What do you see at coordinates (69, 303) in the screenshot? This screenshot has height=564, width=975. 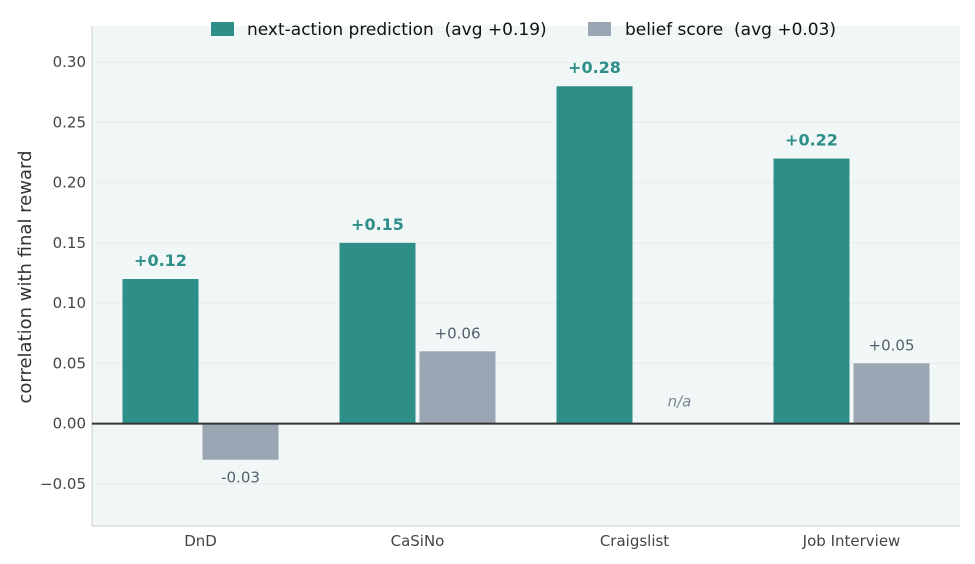 I see `y-tick-label: 0.10` at bounding box center [69, 303].